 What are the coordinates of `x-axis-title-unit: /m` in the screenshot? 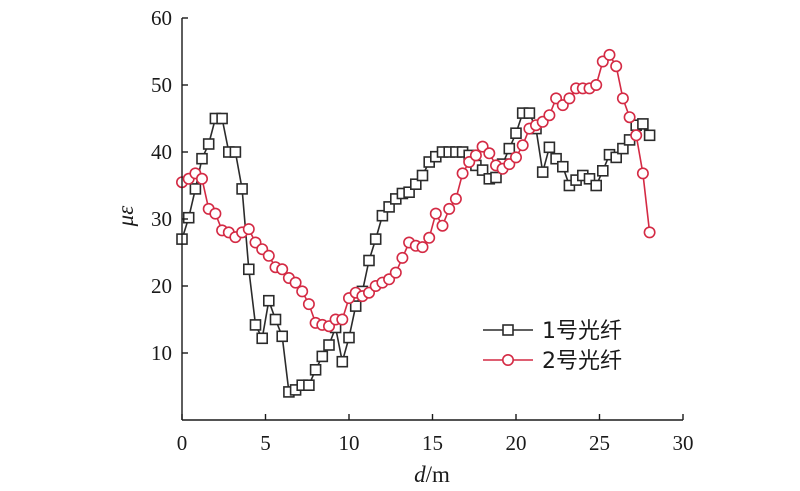 It's located at (438, 474).